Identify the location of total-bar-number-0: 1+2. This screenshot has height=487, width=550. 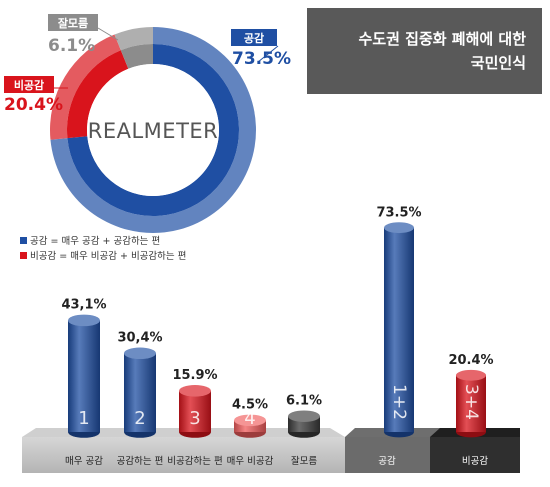
(399, 402).